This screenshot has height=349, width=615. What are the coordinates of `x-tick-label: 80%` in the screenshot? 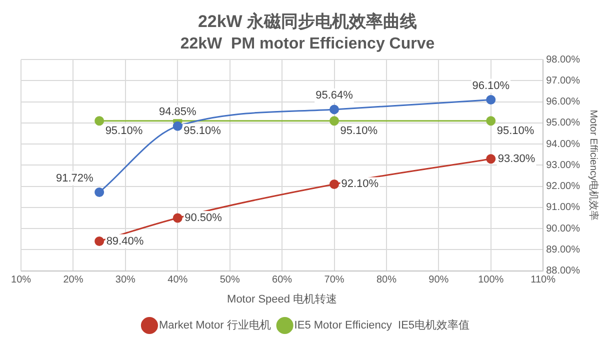 It's located at (386, 280).